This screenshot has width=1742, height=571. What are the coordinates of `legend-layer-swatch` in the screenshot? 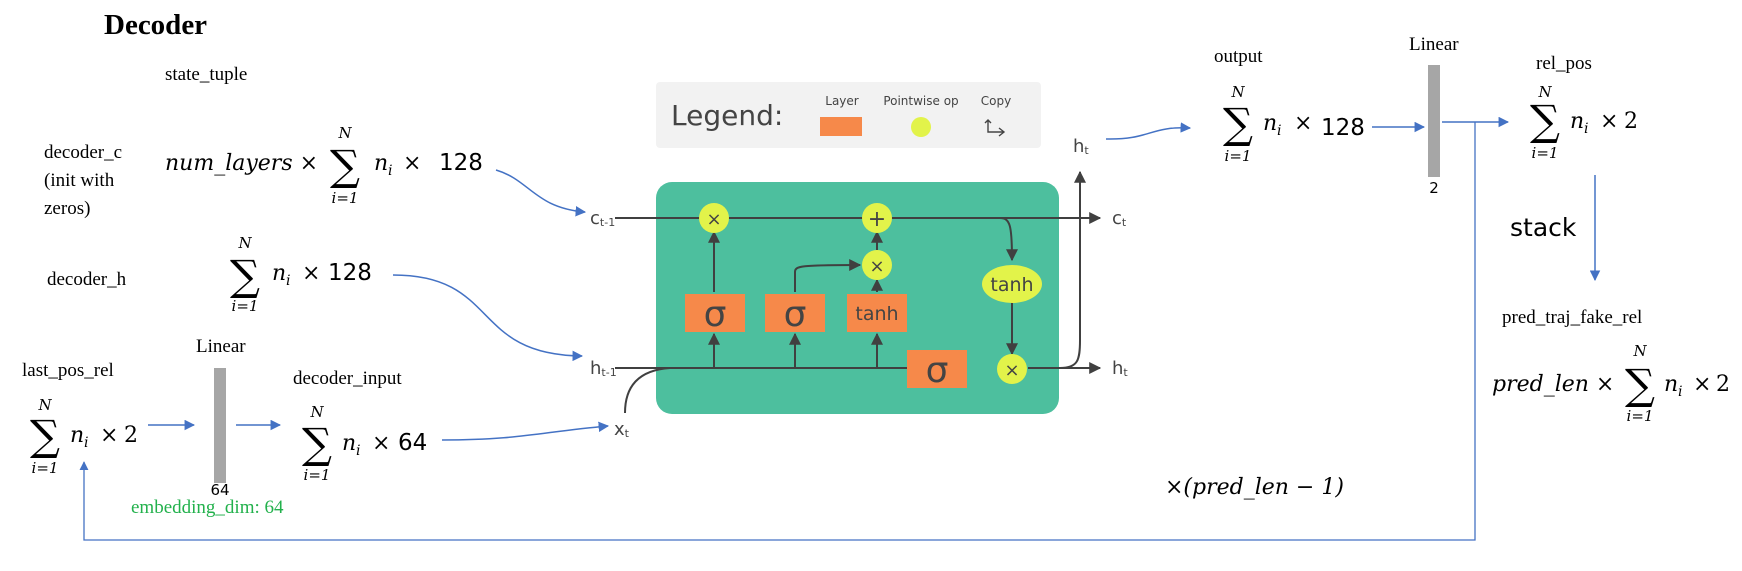 It's located at (841, 126).